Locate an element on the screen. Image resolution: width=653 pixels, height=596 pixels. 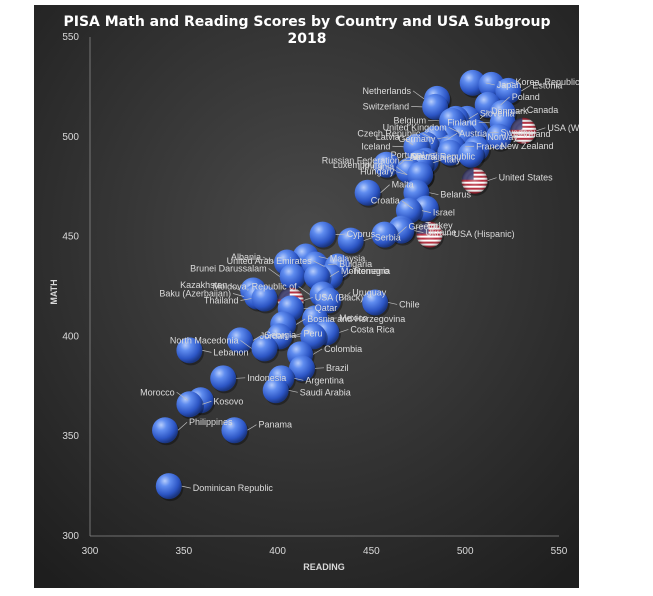
data-label: Japan is located at coordinates (509, 85).